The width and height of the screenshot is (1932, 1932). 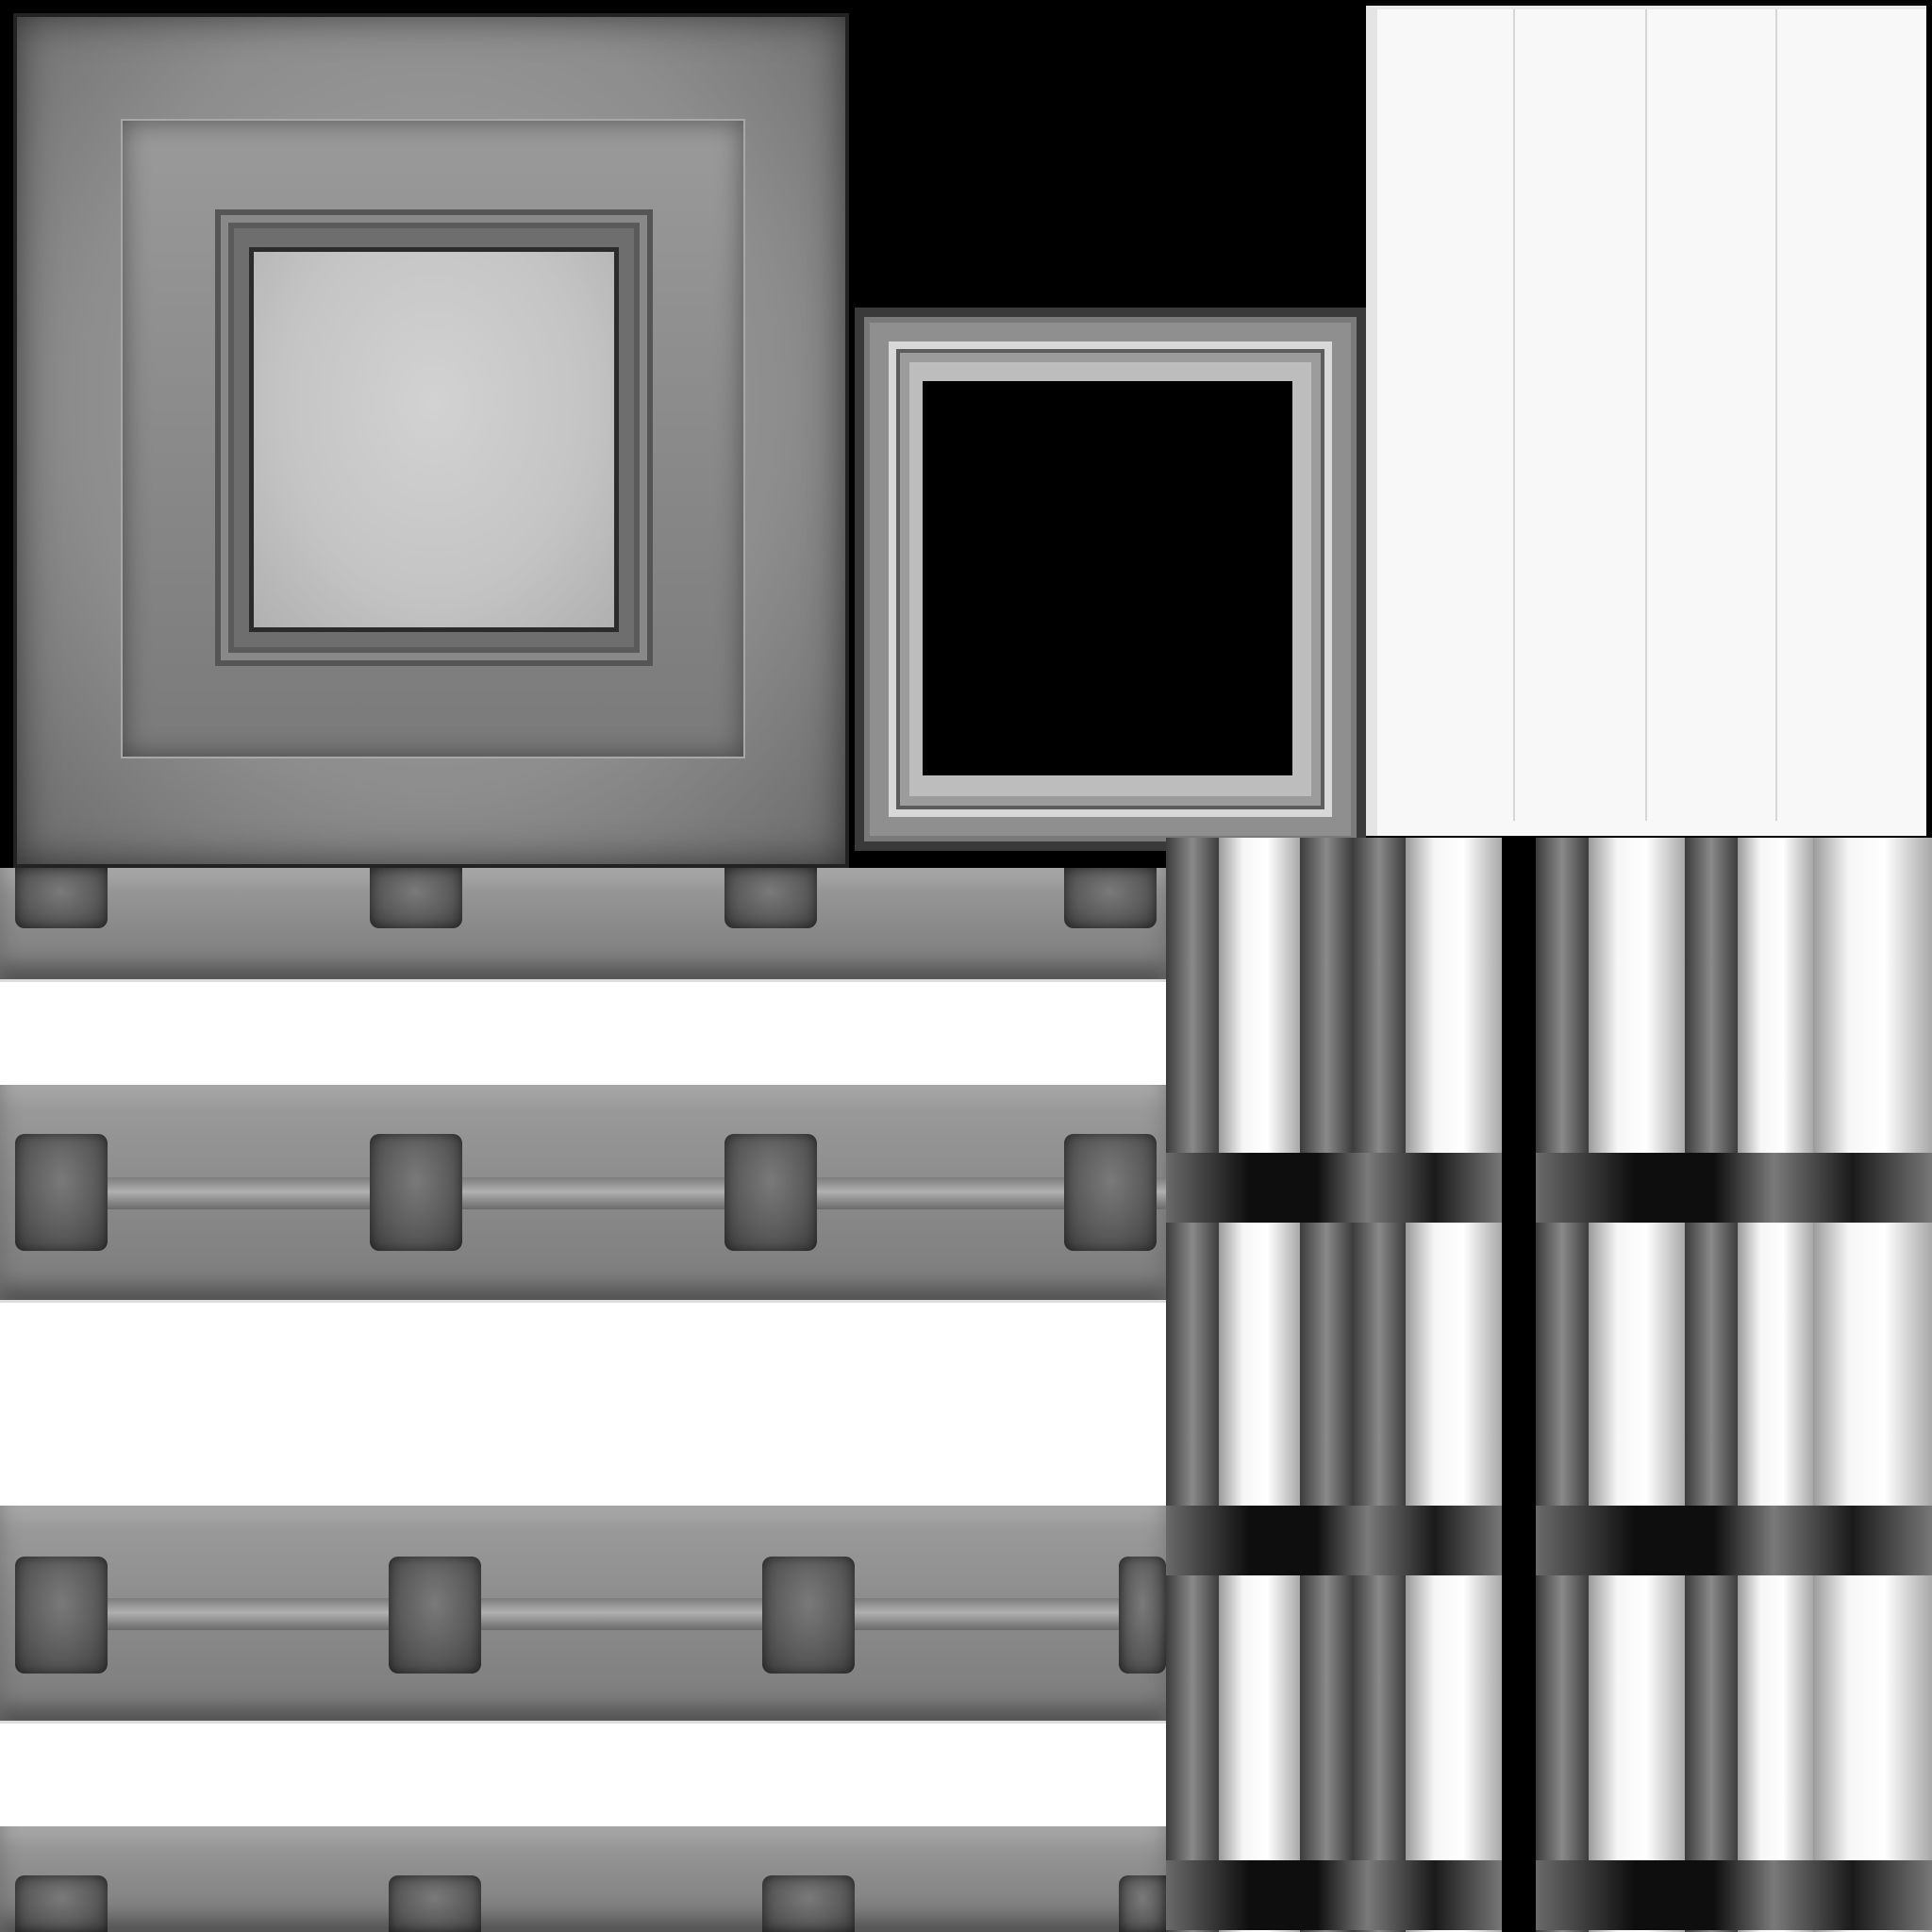 What do you see at coordinates (1108, 578) in the screenshot?
I see `frame-hole` at bounding box center [1108, 578].